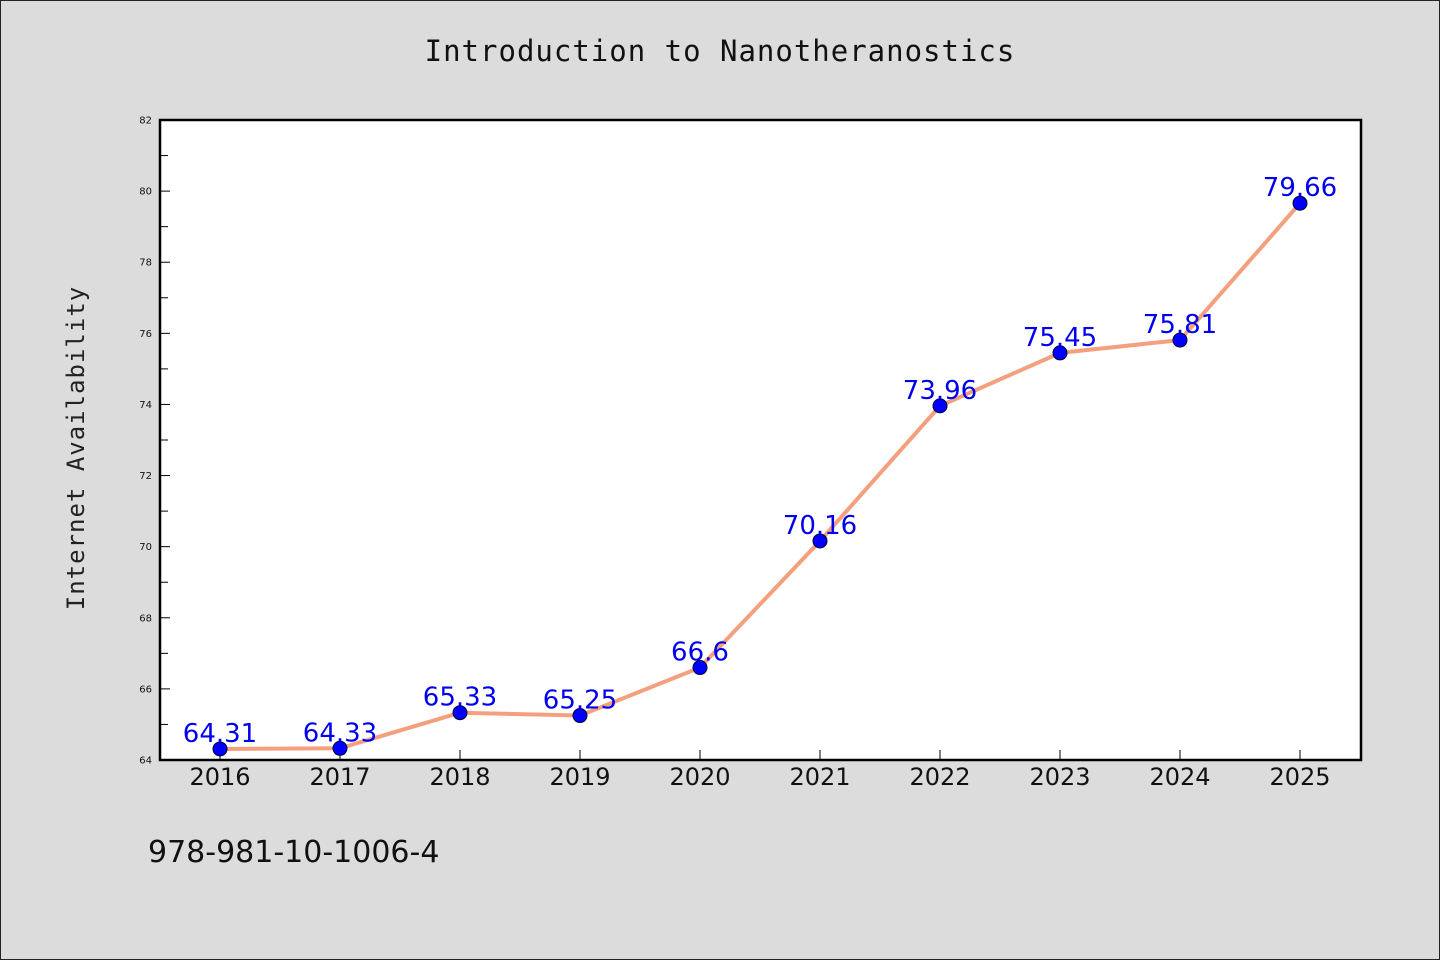 This screenshot has width=1440, height=960. Describe the element at coordinates (154, 441) in the screenshot. I see `y-axis: 64 66 68 70 72 74 76 78 80 82` at that location.